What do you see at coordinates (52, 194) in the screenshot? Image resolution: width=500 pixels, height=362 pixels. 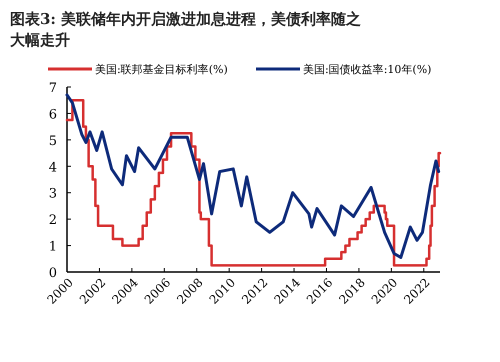 I see `y-tick-label: 3` at bounding box center [52, 194].